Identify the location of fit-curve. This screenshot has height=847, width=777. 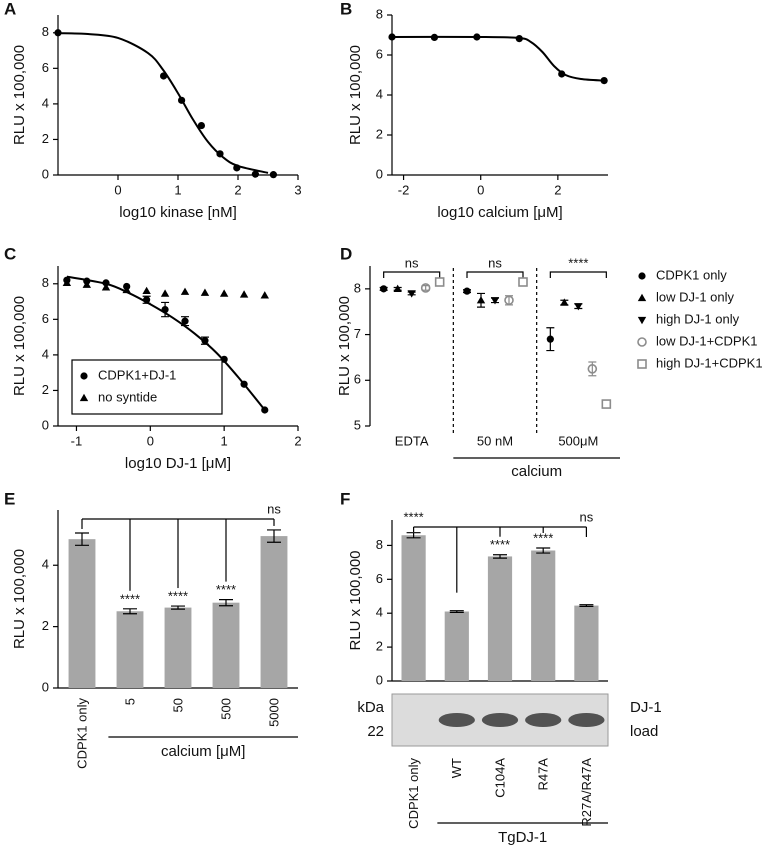
(166, 343).